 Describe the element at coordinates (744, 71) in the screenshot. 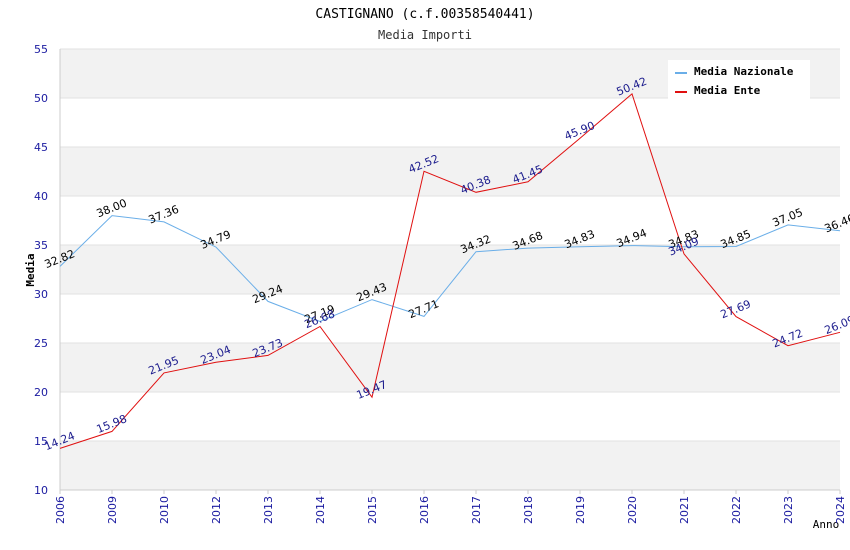

I see `legend-label-media-nazionale: Media Nazionale` at that location.